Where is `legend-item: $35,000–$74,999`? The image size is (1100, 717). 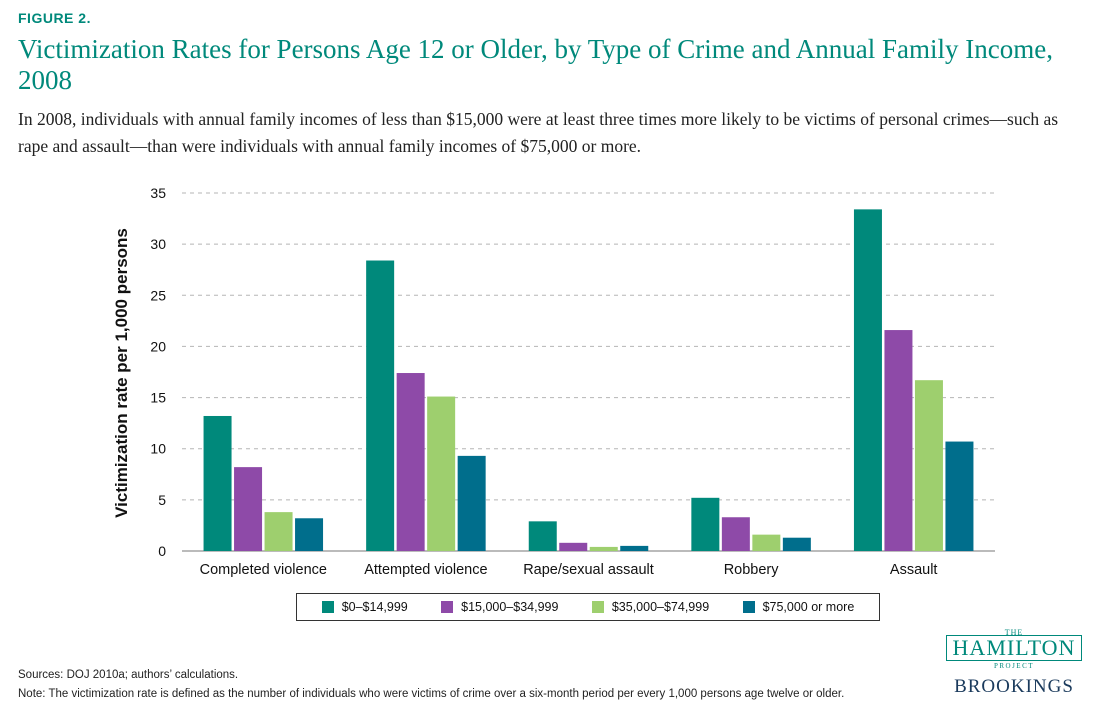
legend-item: $35,000–$74,999 is located at coordinates (650, 607).